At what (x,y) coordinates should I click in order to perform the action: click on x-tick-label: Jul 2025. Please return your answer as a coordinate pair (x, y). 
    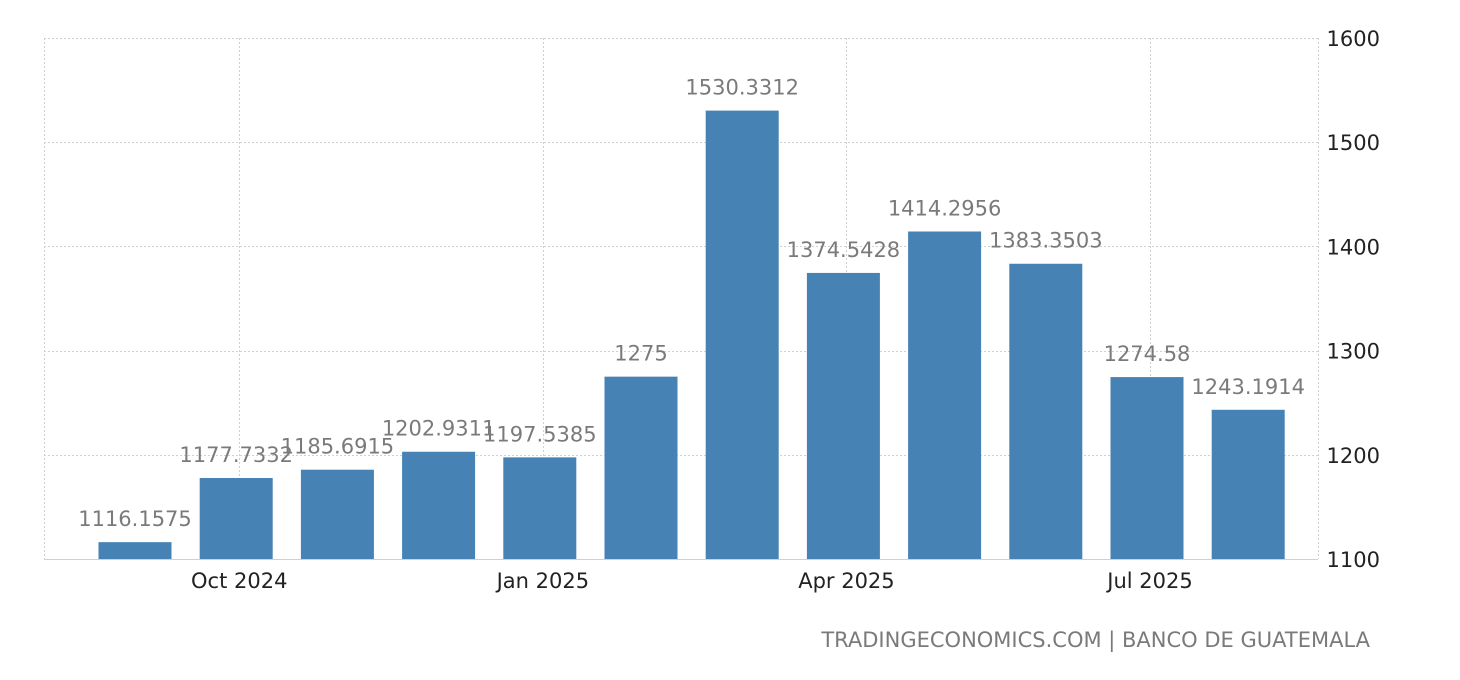
    Looking at the image, I should click on (1148, 581).